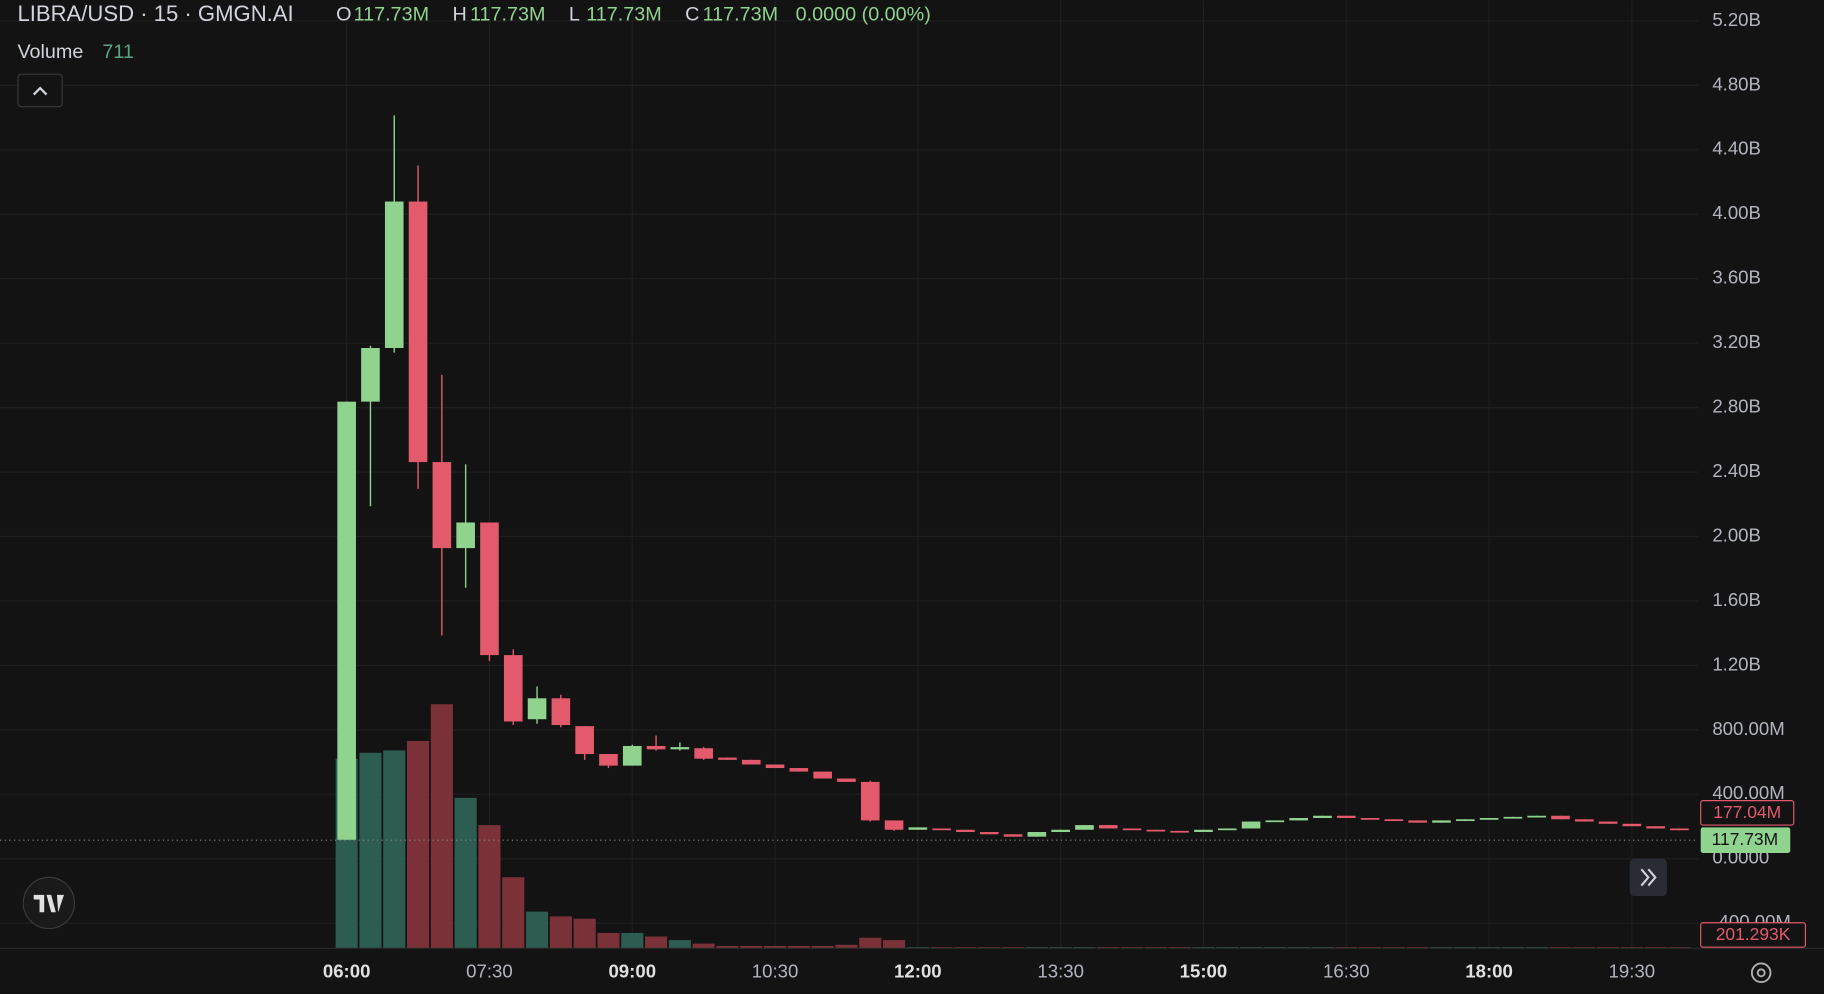 Image resolution: width=1824 pixels, height=994 pixels. I want to click on logo-mark, so click(48, 903).